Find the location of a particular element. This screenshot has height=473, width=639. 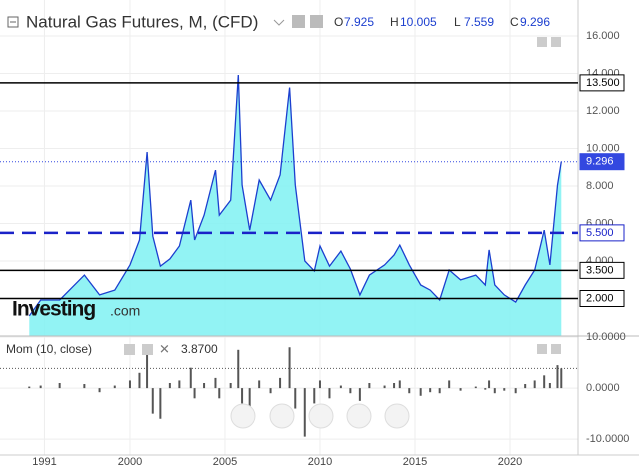

ohlc-label: C is located at coordinates (514, 22).